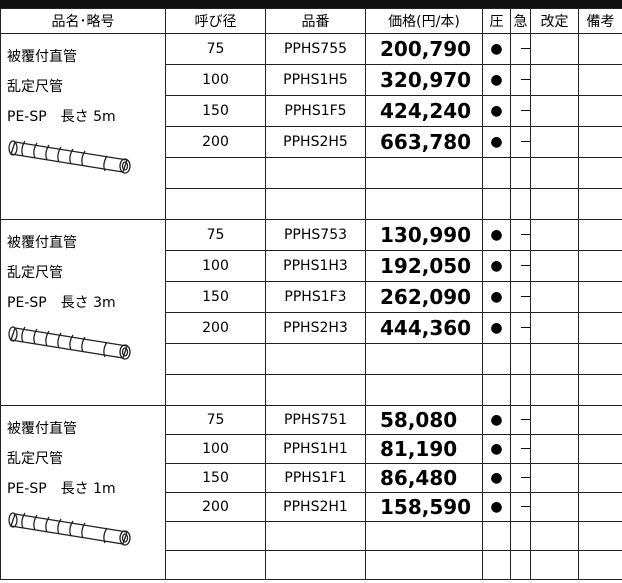 Image resolution: width=622 pixels, height=583 pixels. What do you see at coordinates (424, 142) in the screenshot?
I see `cell: 663,780` at bounding box center [424, 142].